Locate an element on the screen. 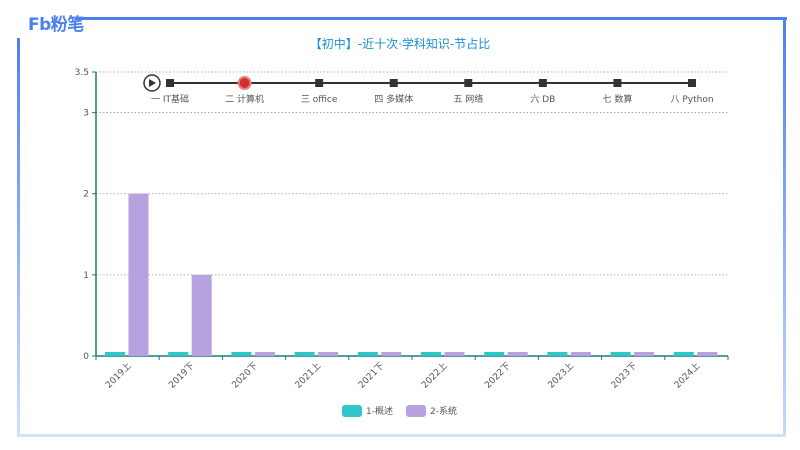  x-tick-label: 2020下 is located at coordinates (245, 376).